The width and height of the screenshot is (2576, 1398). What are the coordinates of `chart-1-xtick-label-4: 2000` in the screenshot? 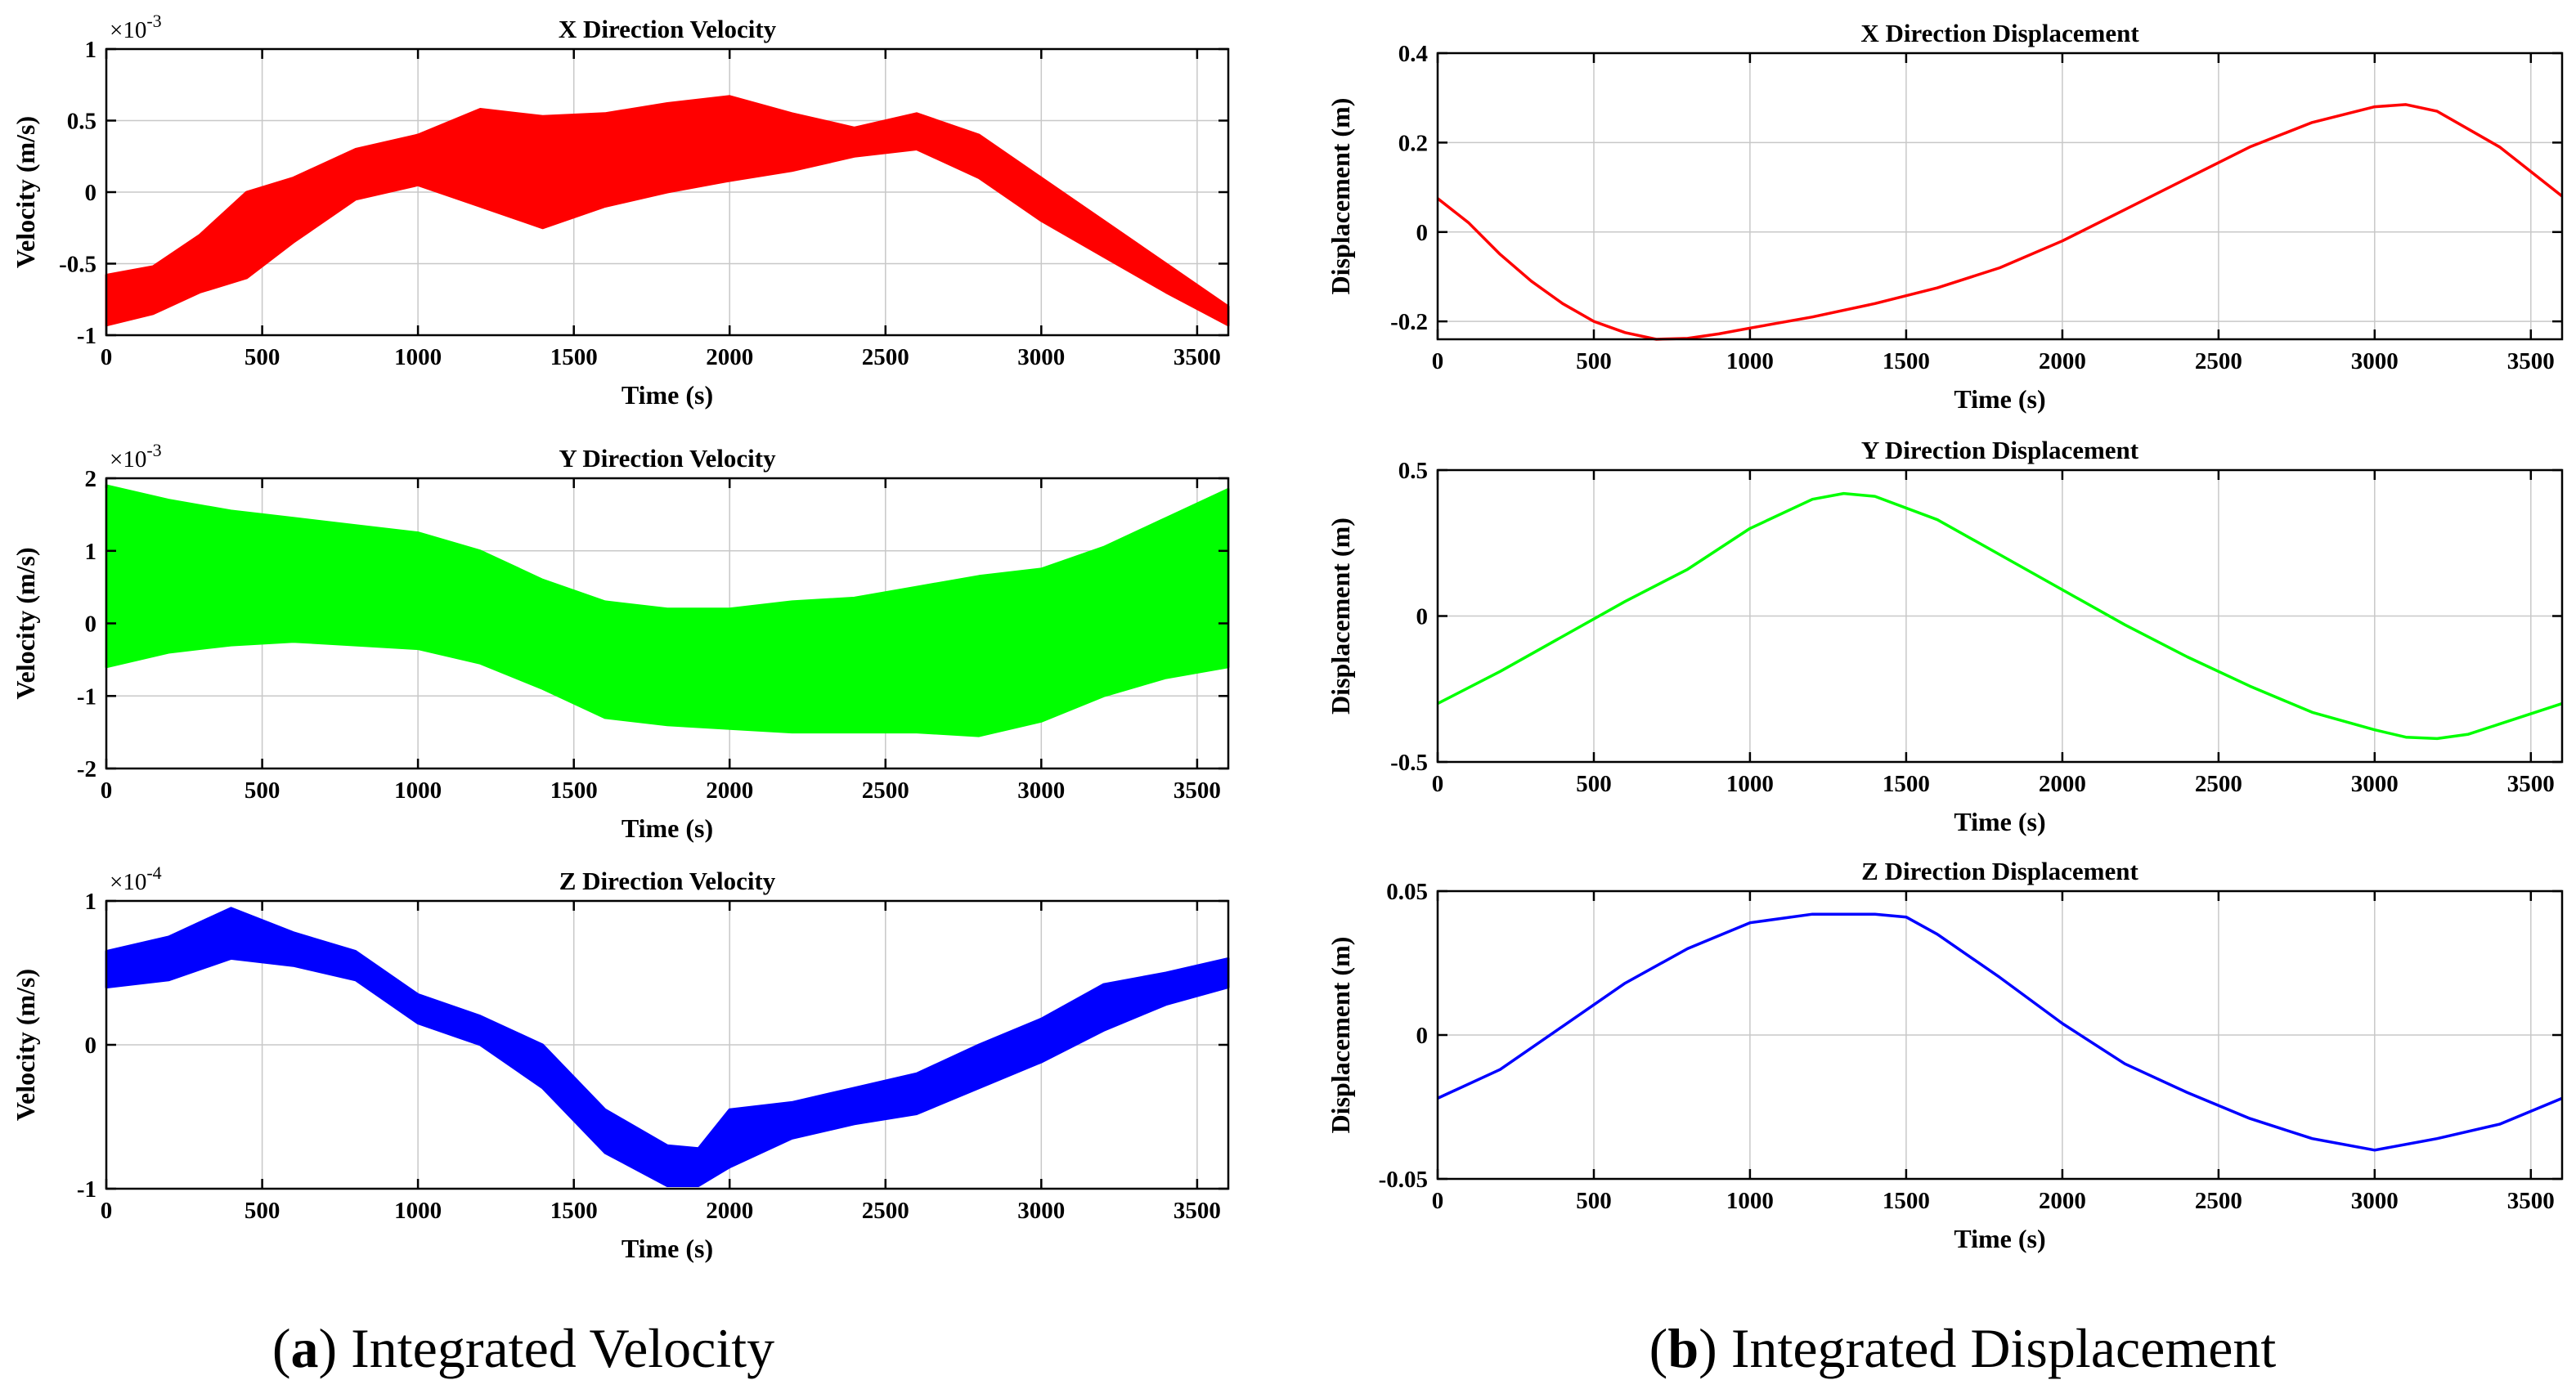 It's located at (729, 357).